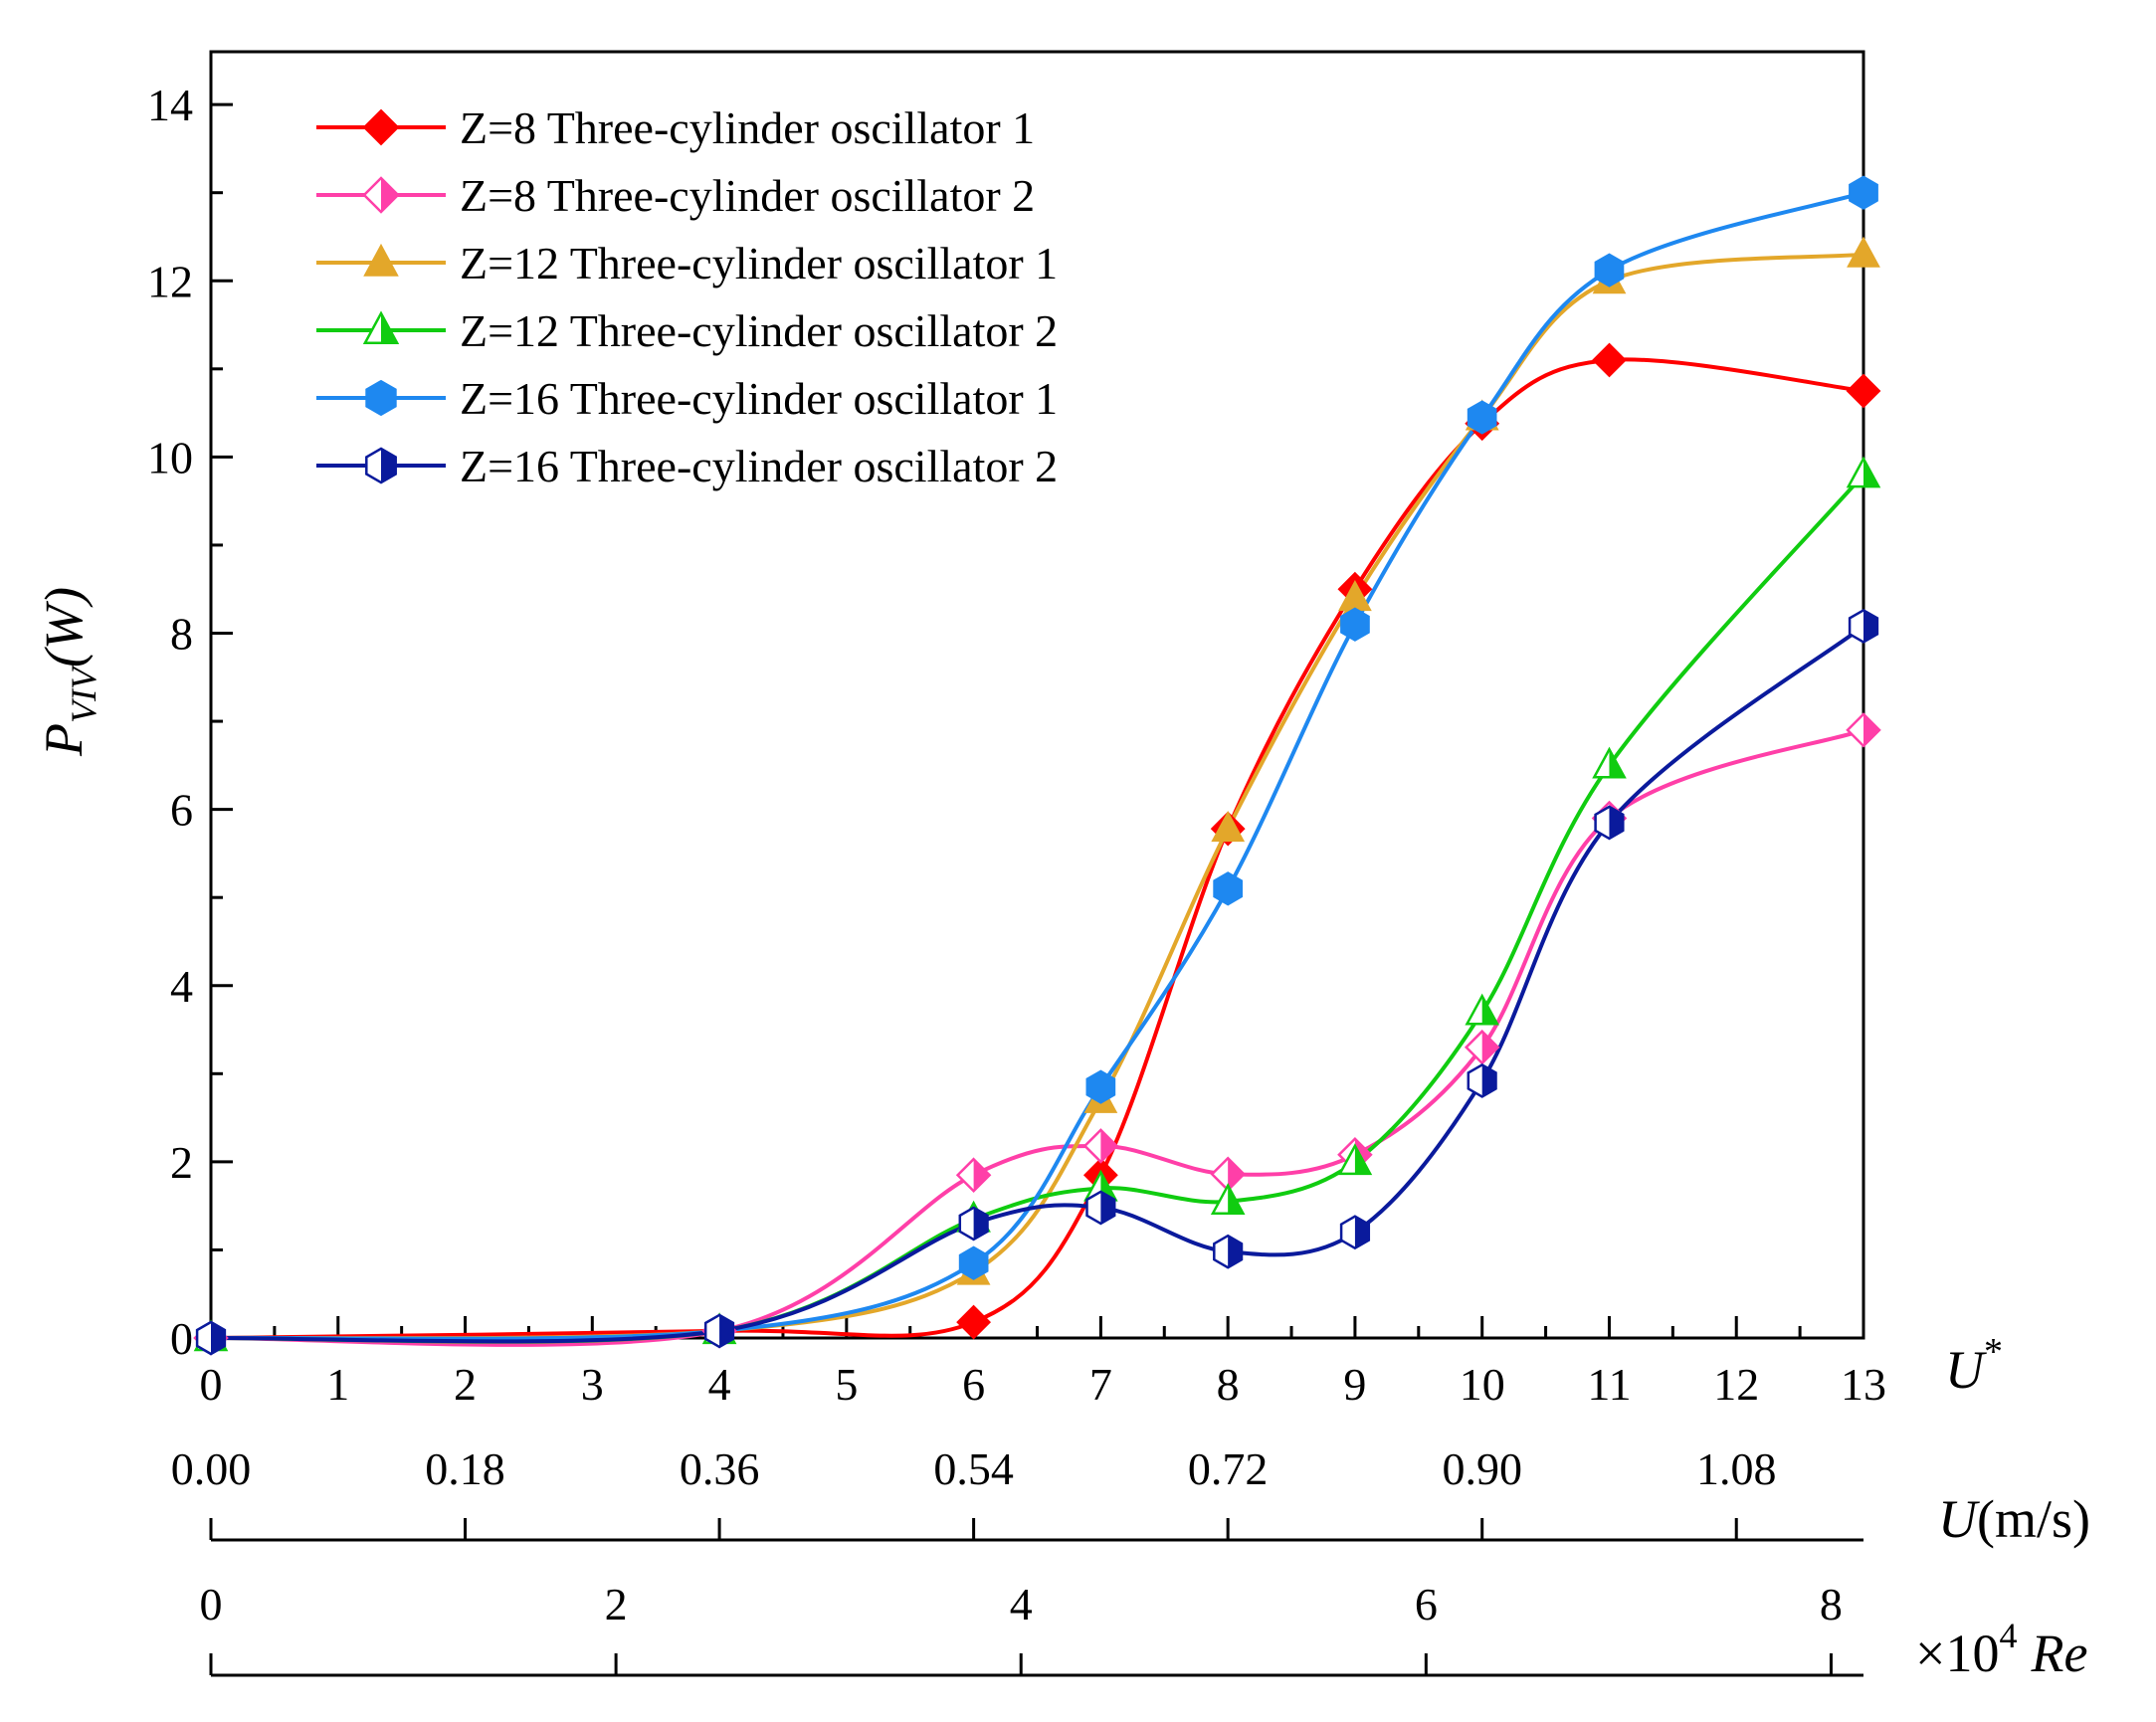  What do you see at coordinates (973, 1385) in the screenshot?
I see `x-tick-label: 6` at bounding box center [973, 1385].